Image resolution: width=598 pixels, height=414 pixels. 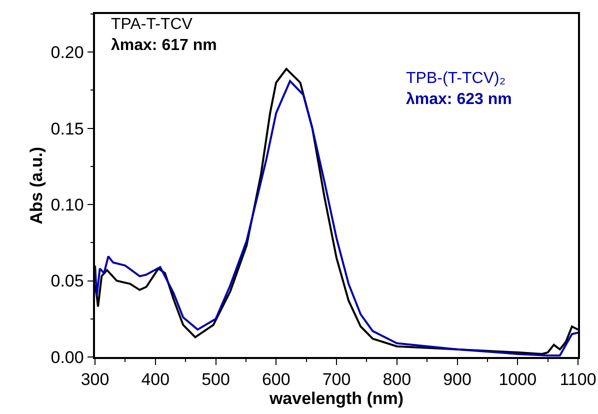 I want to click on y-tick-label: 0.05, so click(x=67, y=281).